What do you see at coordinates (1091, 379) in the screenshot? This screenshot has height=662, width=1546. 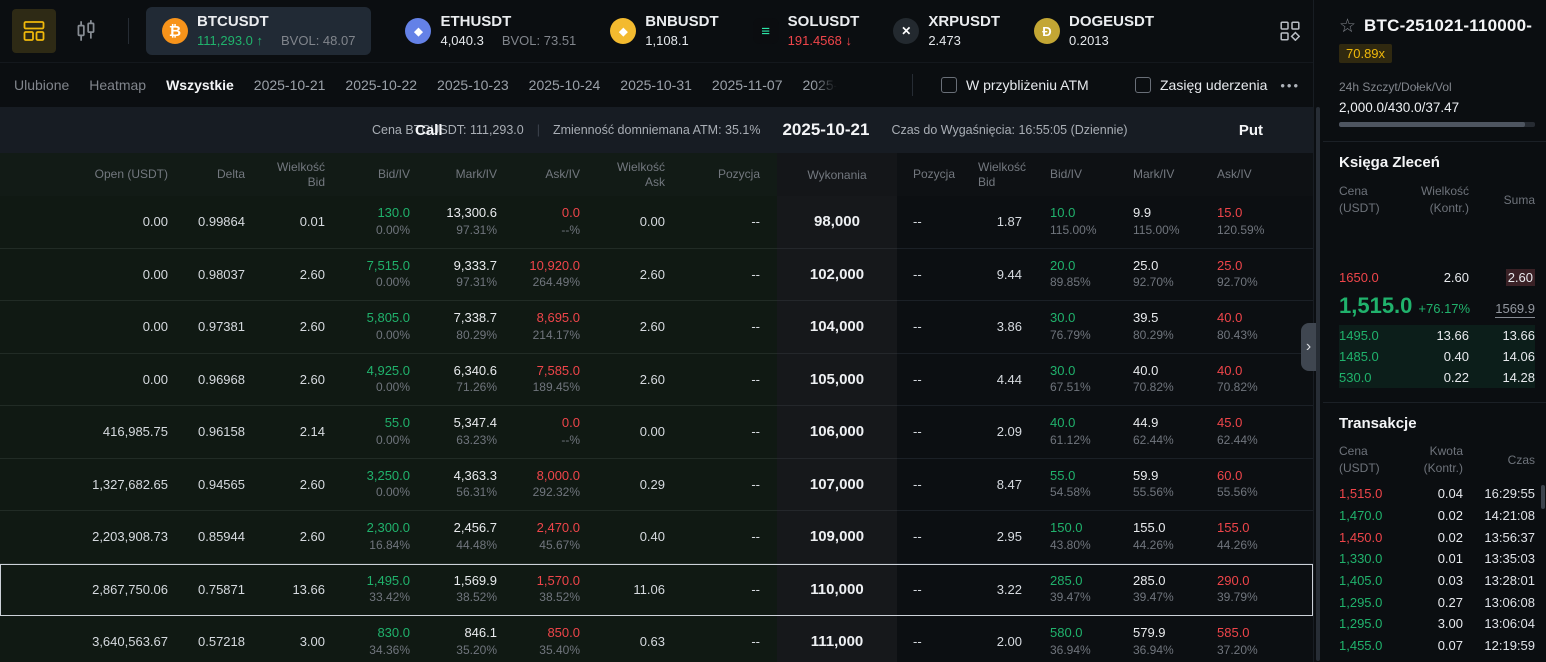 I see `put-bid-cell: 30.0 67.51%` at bounding box center [1091, 379].